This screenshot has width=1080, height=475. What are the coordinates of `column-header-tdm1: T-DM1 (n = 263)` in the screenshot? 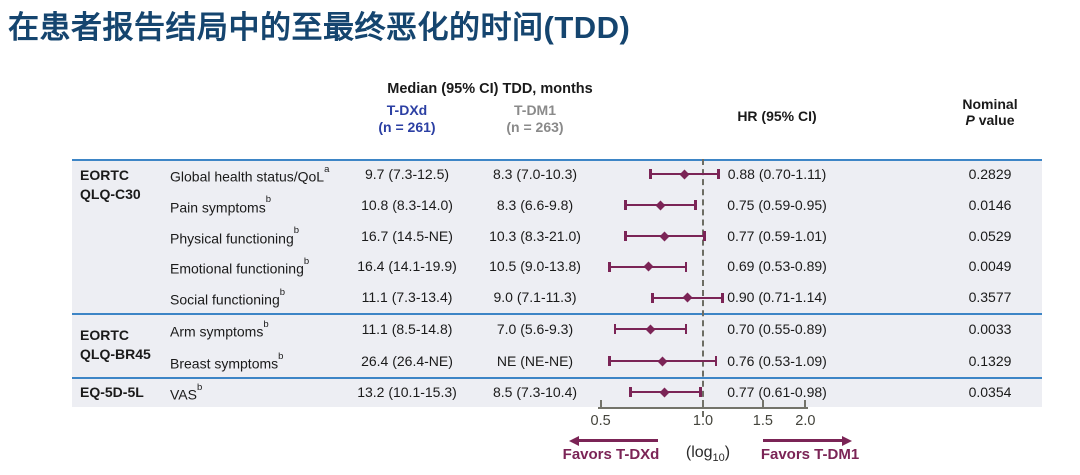 It's located at (535, 119).